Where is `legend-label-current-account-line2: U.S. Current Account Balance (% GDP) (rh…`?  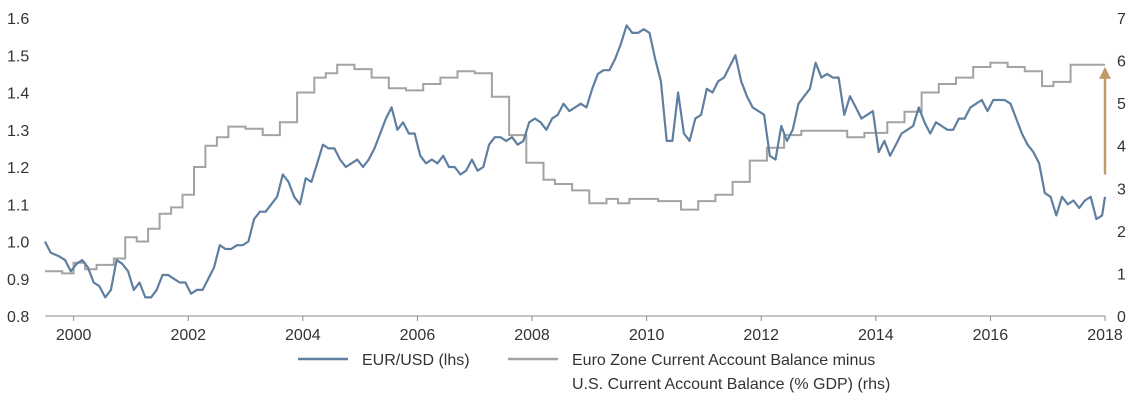 legend-label-current-account-line2: U.S. Current Account Balance (% GDP) (rh… is located at coordinates (731, 384).